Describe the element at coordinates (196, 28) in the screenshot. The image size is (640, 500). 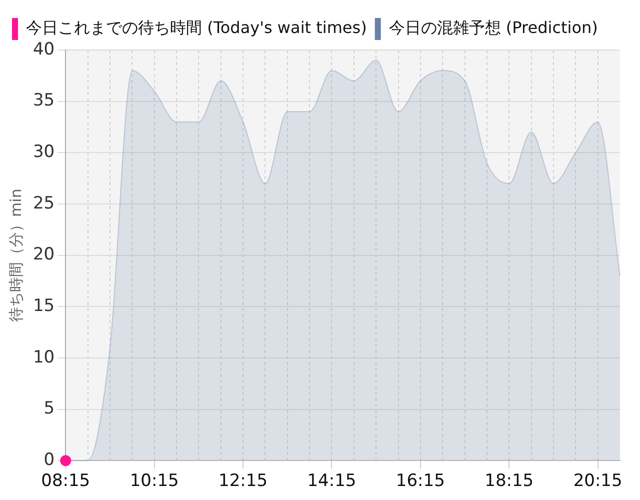
I see `legend-label: 今日これまでの待ち時間 (Today's wait times)` at that location.